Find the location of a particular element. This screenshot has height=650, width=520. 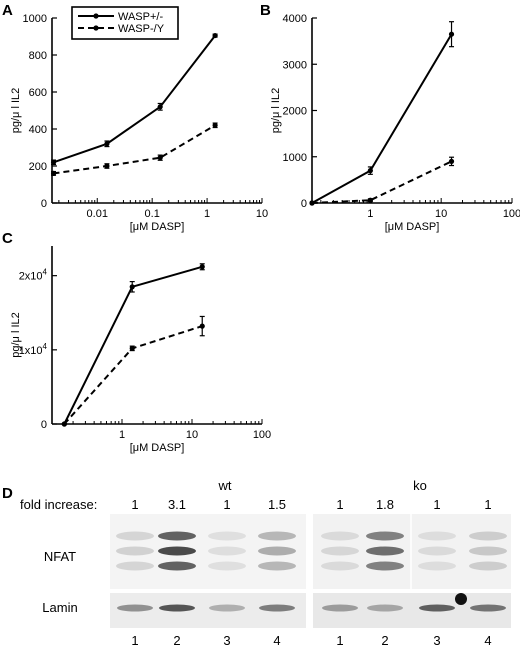

lane-number-6: 3 is located at coordinates (436, 640).